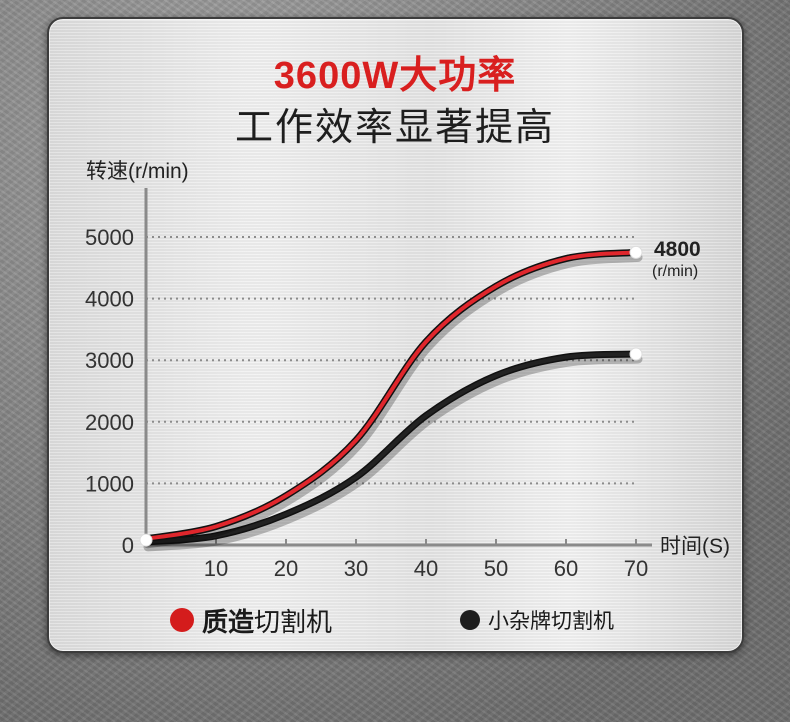 The image size is (790, 722). What do you see at coordinates (146, 540) in the screenshot?
I see `series-start-point` at bounding box center [146, 540].